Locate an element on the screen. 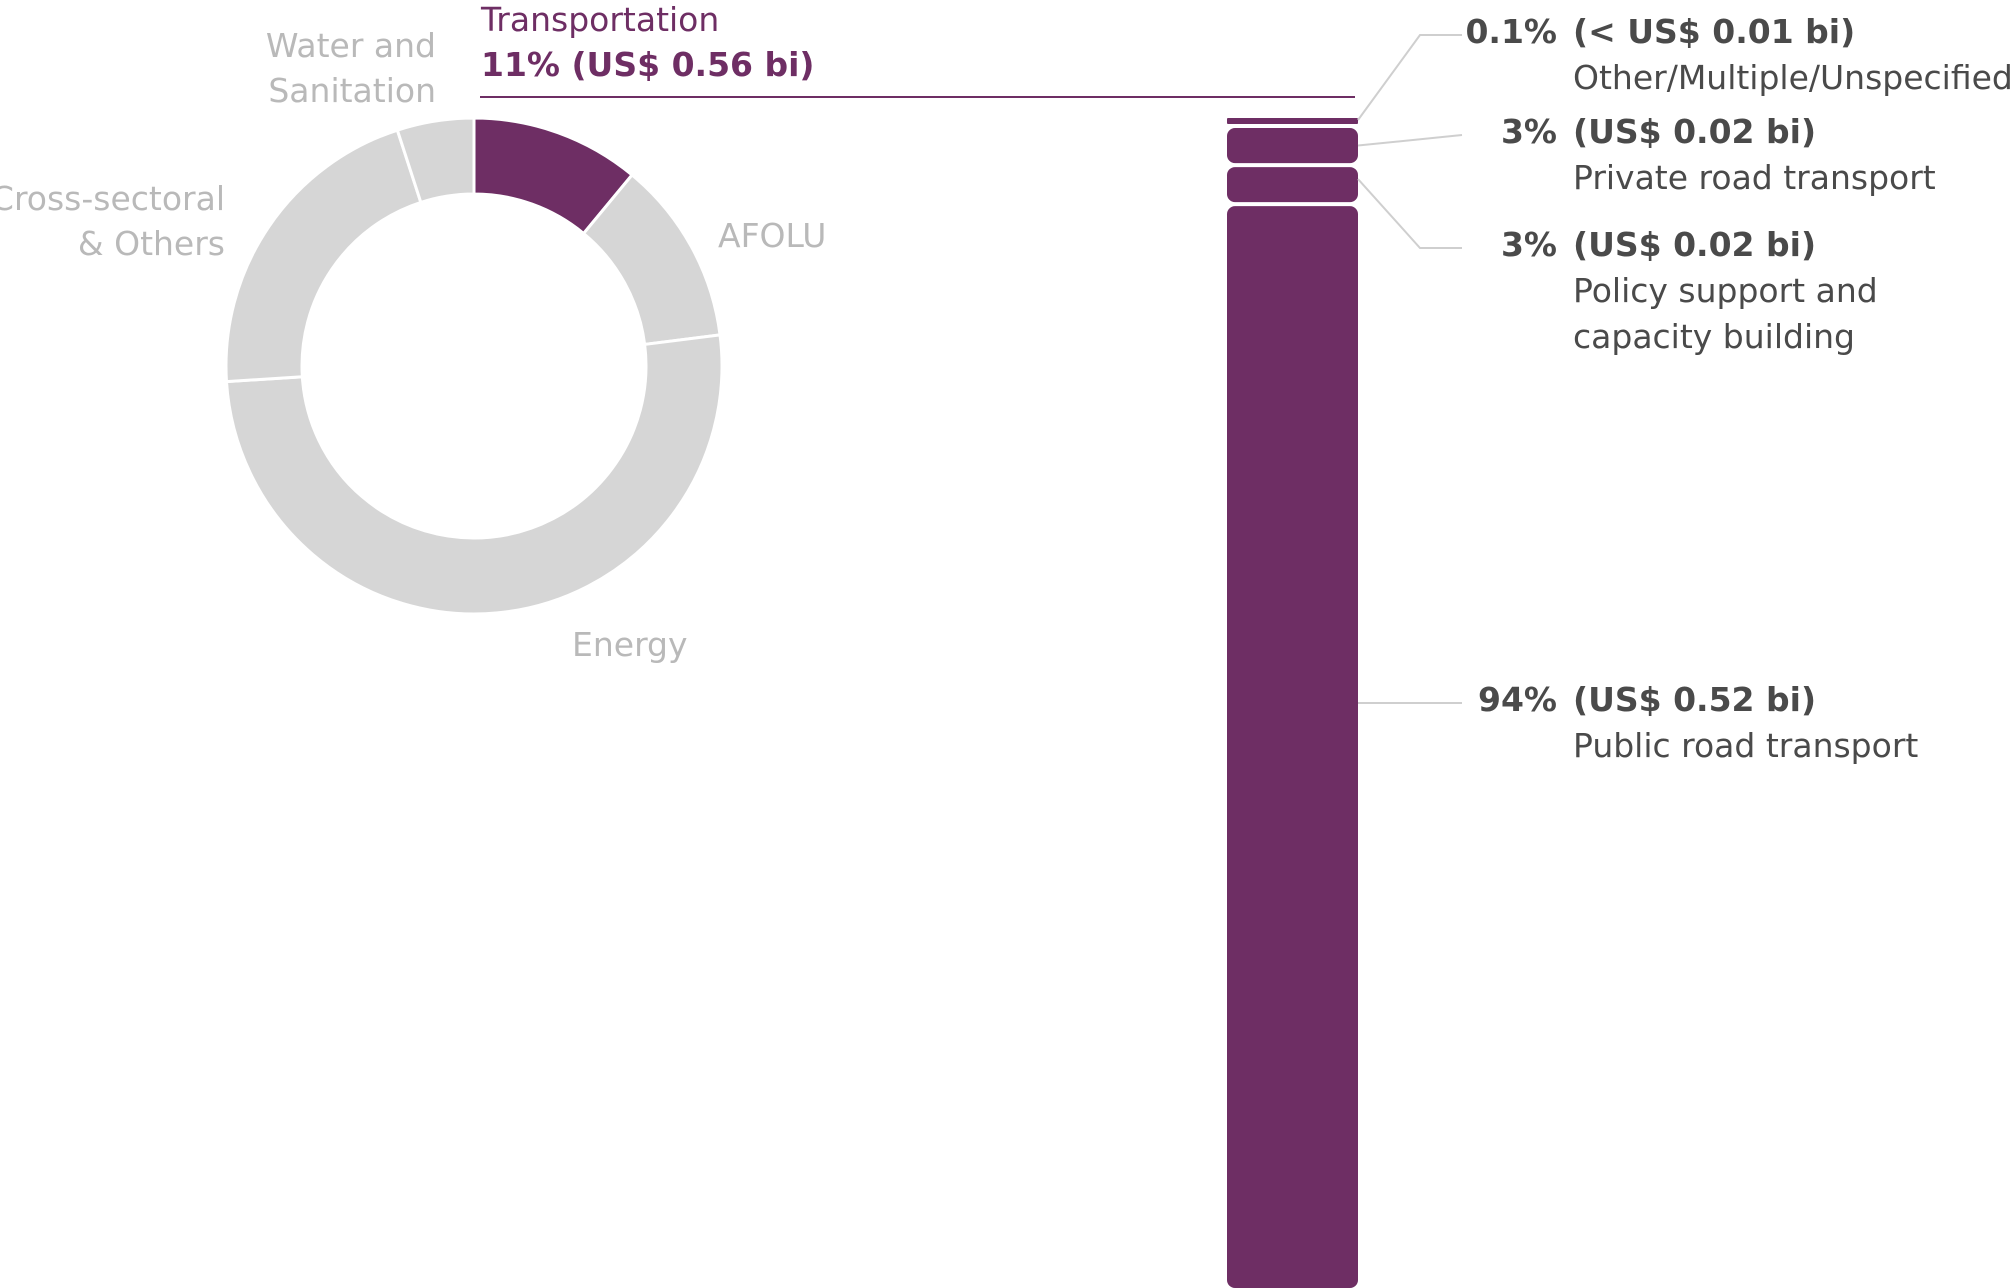 The height and width of the screenshot is (1288, 2014). sector-donut-chart is located at coordinates (474, 366).